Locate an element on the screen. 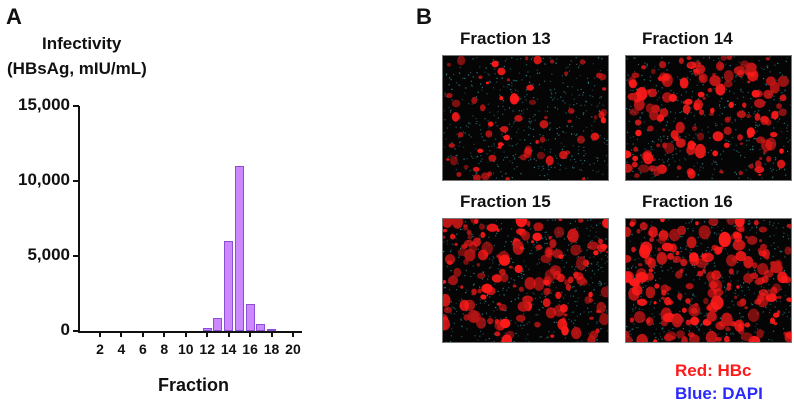  image-title-fraction-14: Fraction 14 is located at coordinates (687, 38).